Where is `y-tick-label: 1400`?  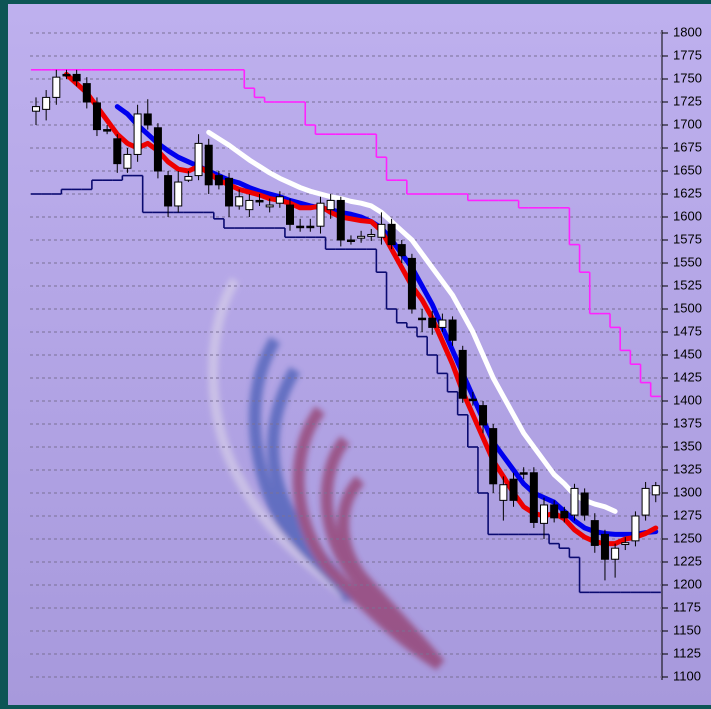
y-tick-label: 1400 is located at coordinates (687, 399).